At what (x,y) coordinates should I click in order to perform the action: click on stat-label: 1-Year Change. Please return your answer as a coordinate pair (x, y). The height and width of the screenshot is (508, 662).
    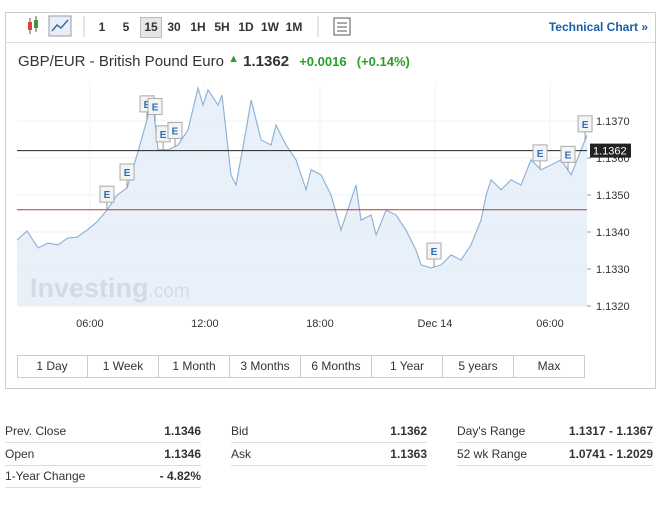
    Looking at the image, I should click on (45, 476).